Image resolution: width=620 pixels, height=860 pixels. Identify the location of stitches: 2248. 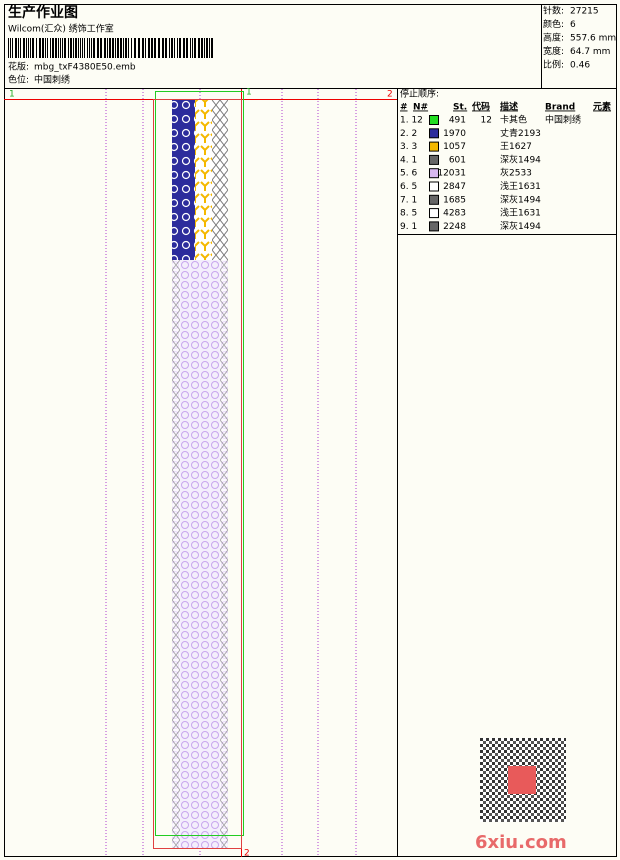
(454, 227).